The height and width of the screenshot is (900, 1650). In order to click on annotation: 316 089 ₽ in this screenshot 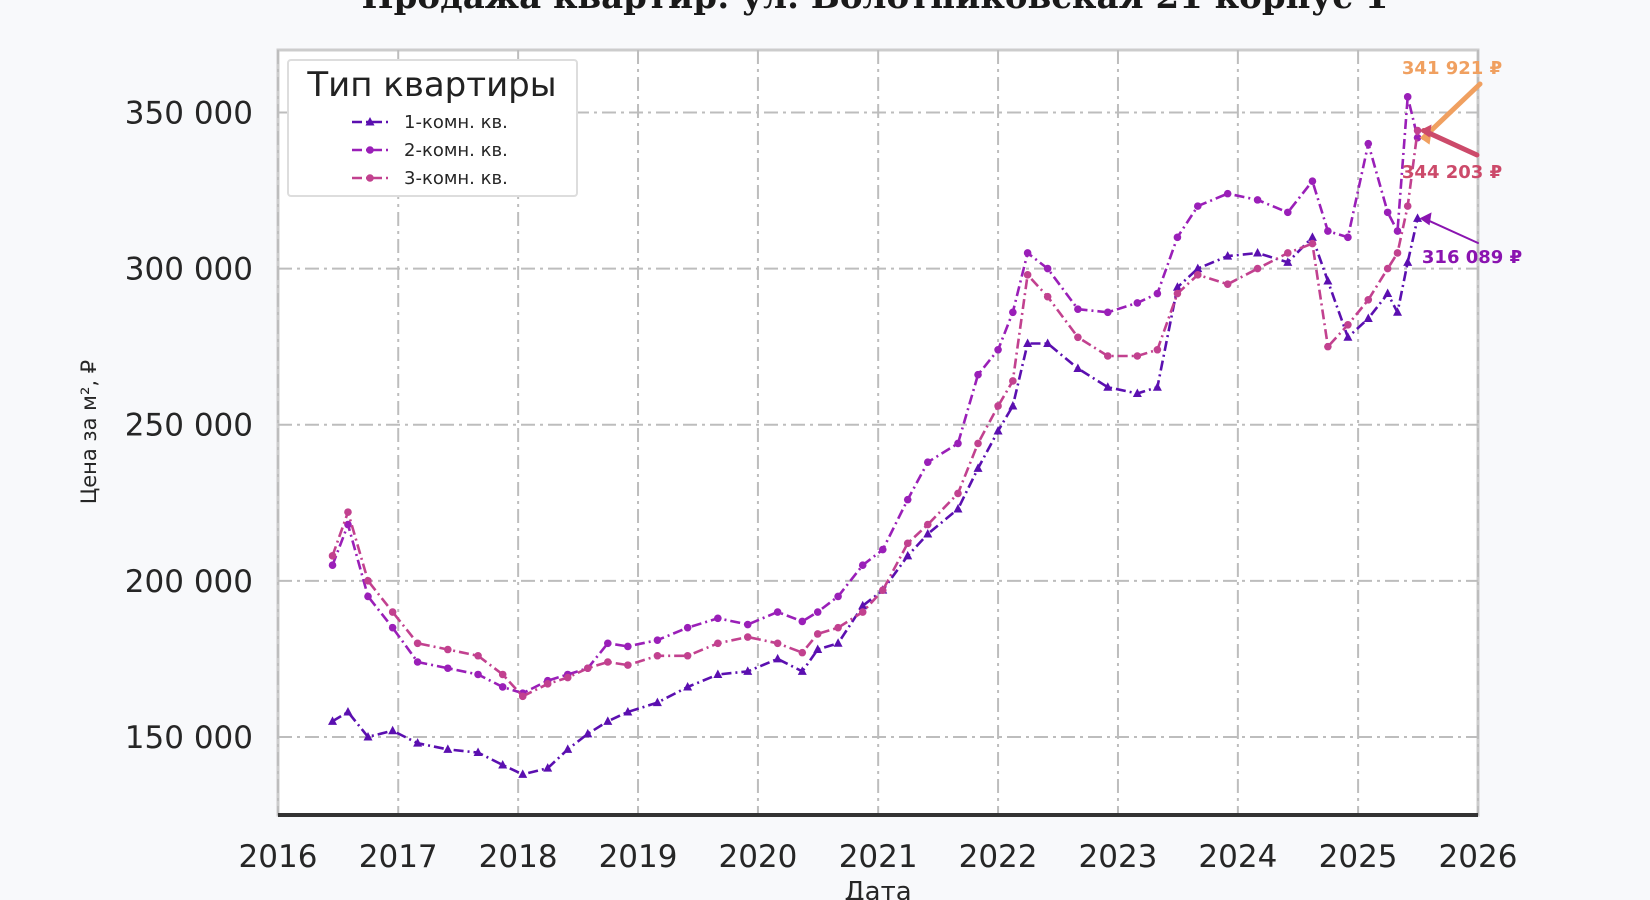, I will do `click(1470, 240)`.